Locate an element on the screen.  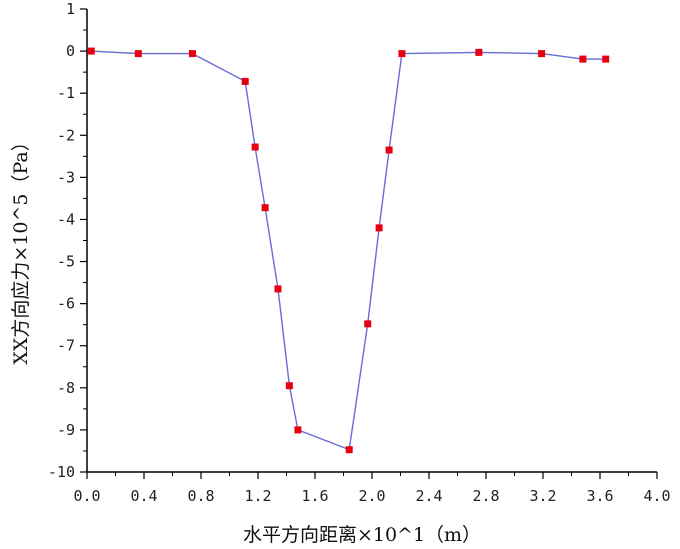
x-tick-label: 4.0 is located at coordinates (656, 496).